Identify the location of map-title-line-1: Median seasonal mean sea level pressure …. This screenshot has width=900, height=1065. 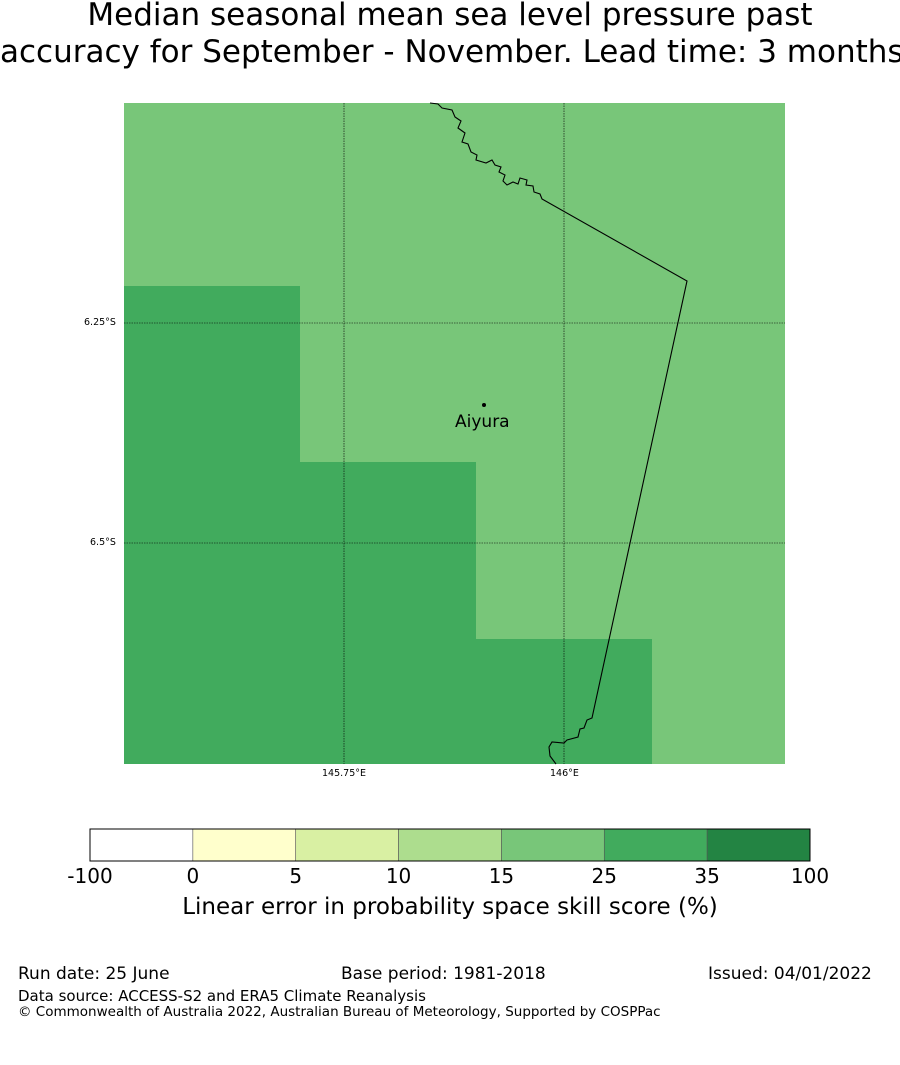
(450, 16).